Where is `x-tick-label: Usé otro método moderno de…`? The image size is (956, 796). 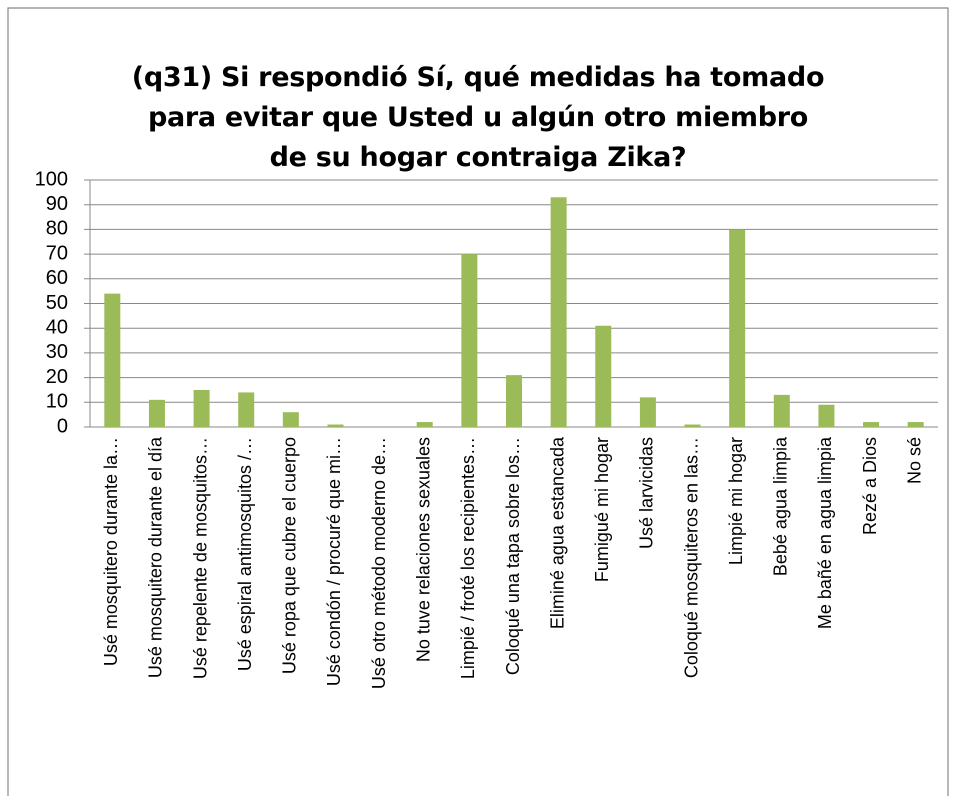
x-tick-label: Usé otro método moderno de… is located at coordinates (379, 563).